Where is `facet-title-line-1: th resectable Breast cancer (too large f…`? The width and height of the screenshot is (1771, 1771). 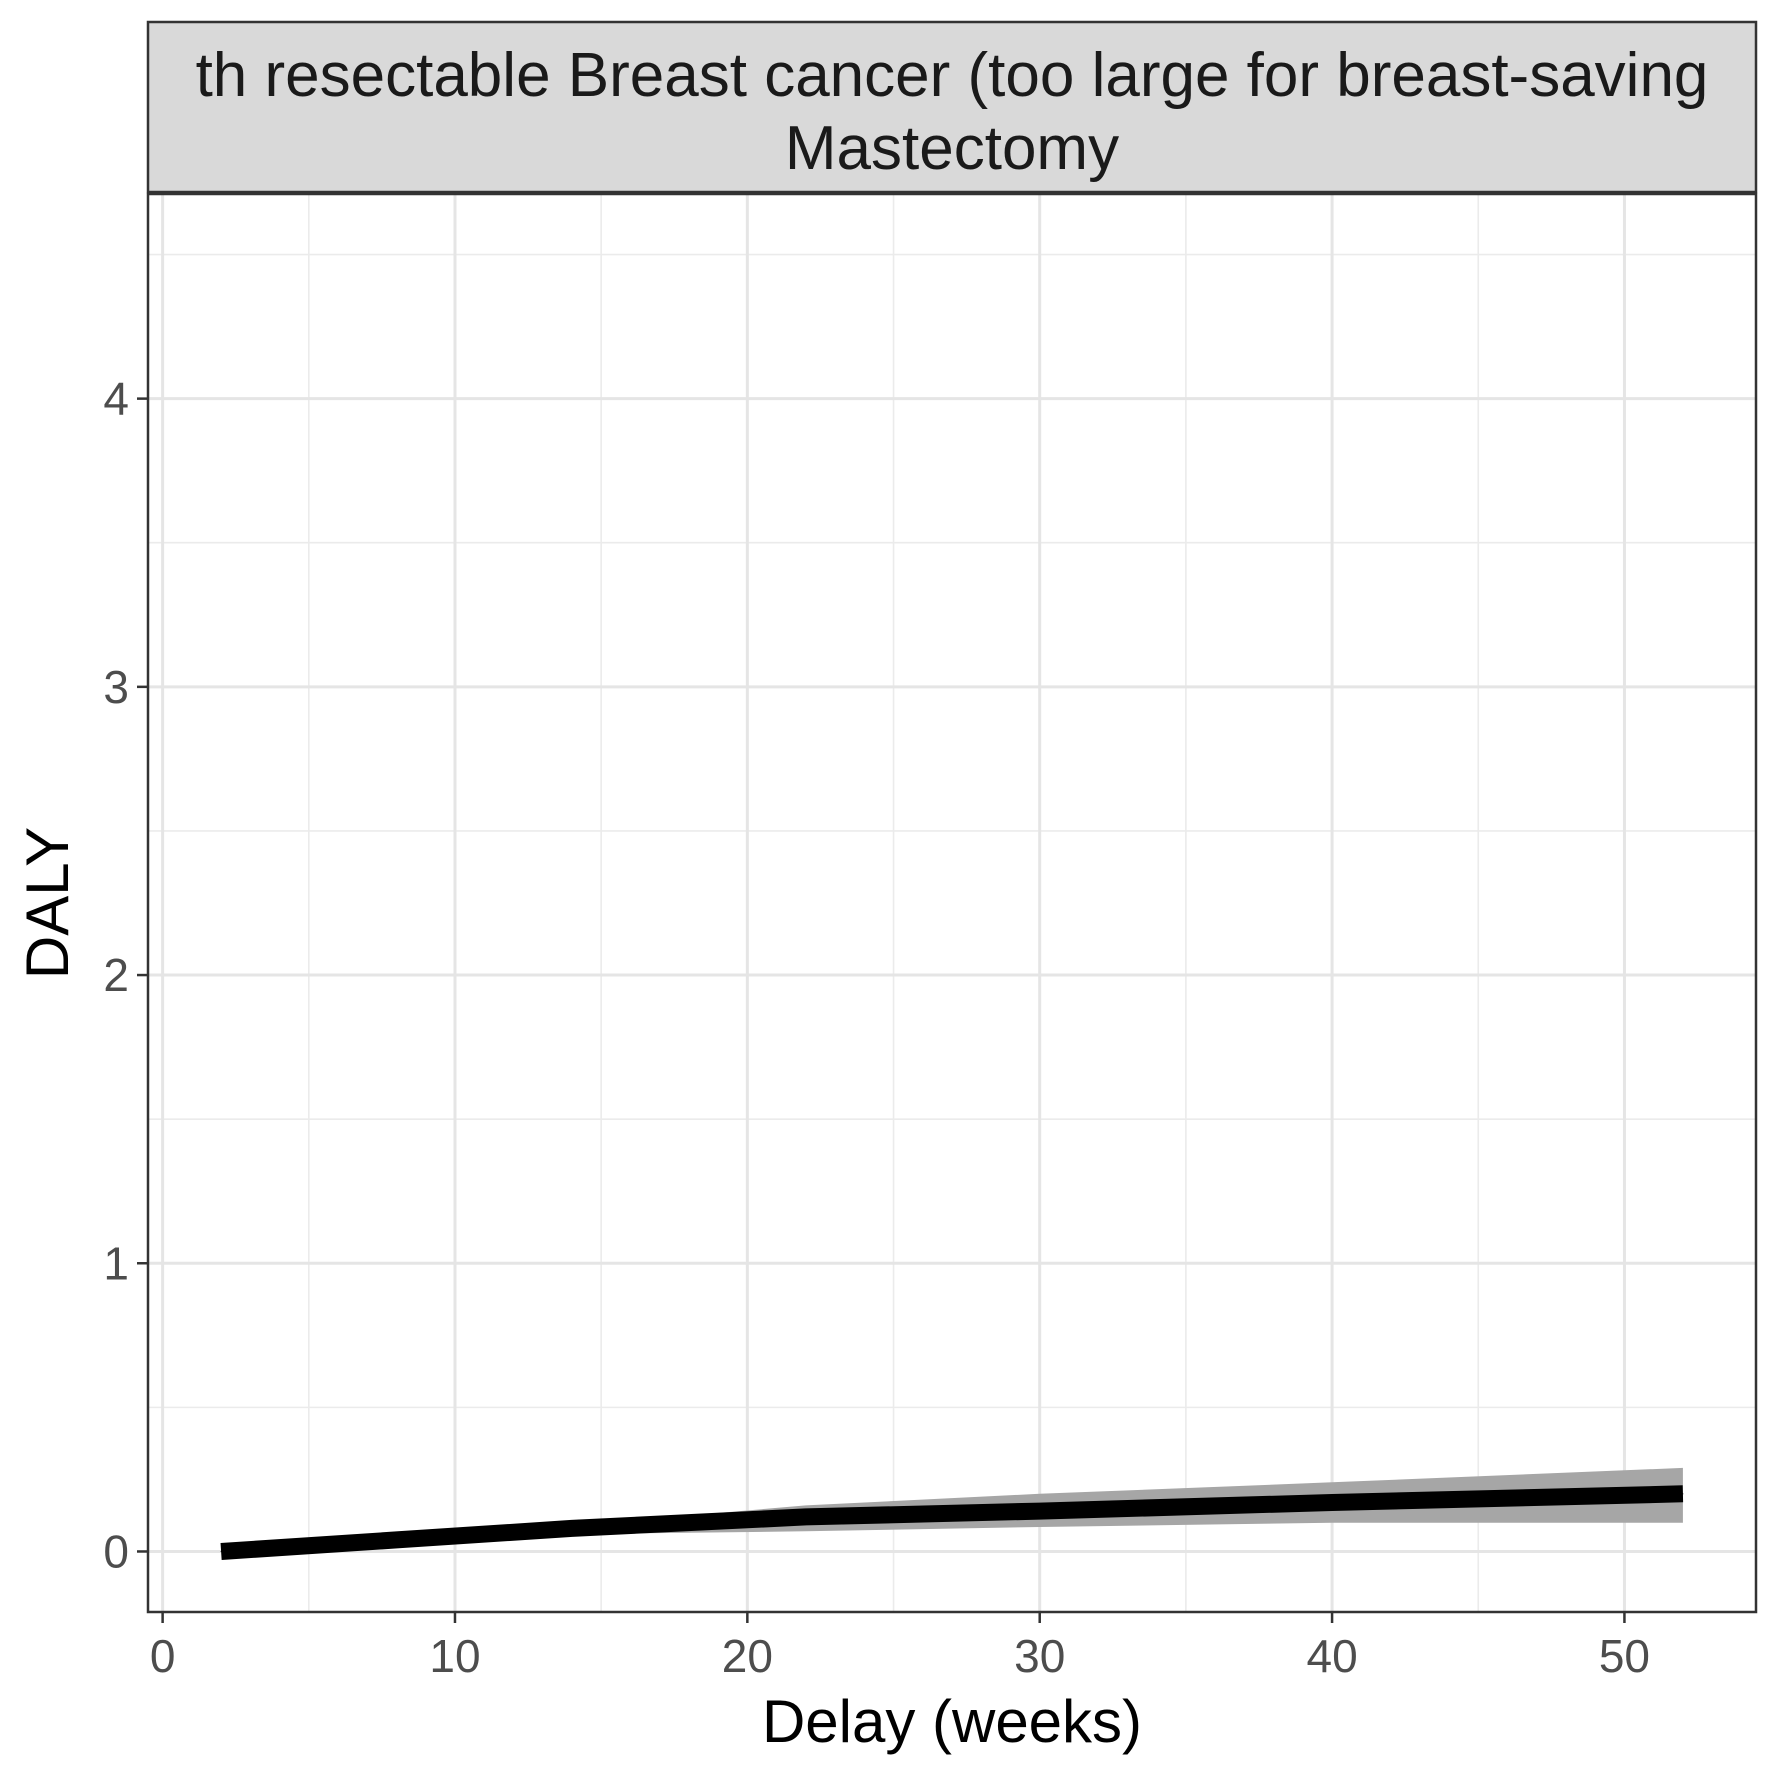 facet-title-line-1: th resectable Breast cancer (too large f… is located at coordinates (952, 75).